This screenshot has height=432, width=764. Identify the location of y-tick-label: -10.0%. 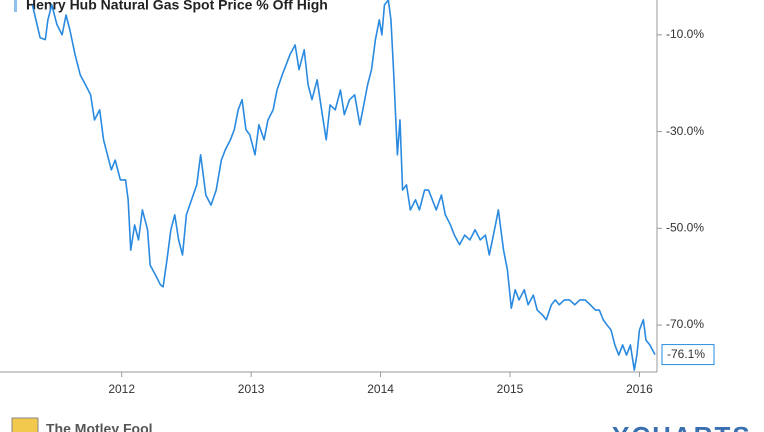
(685, 34).